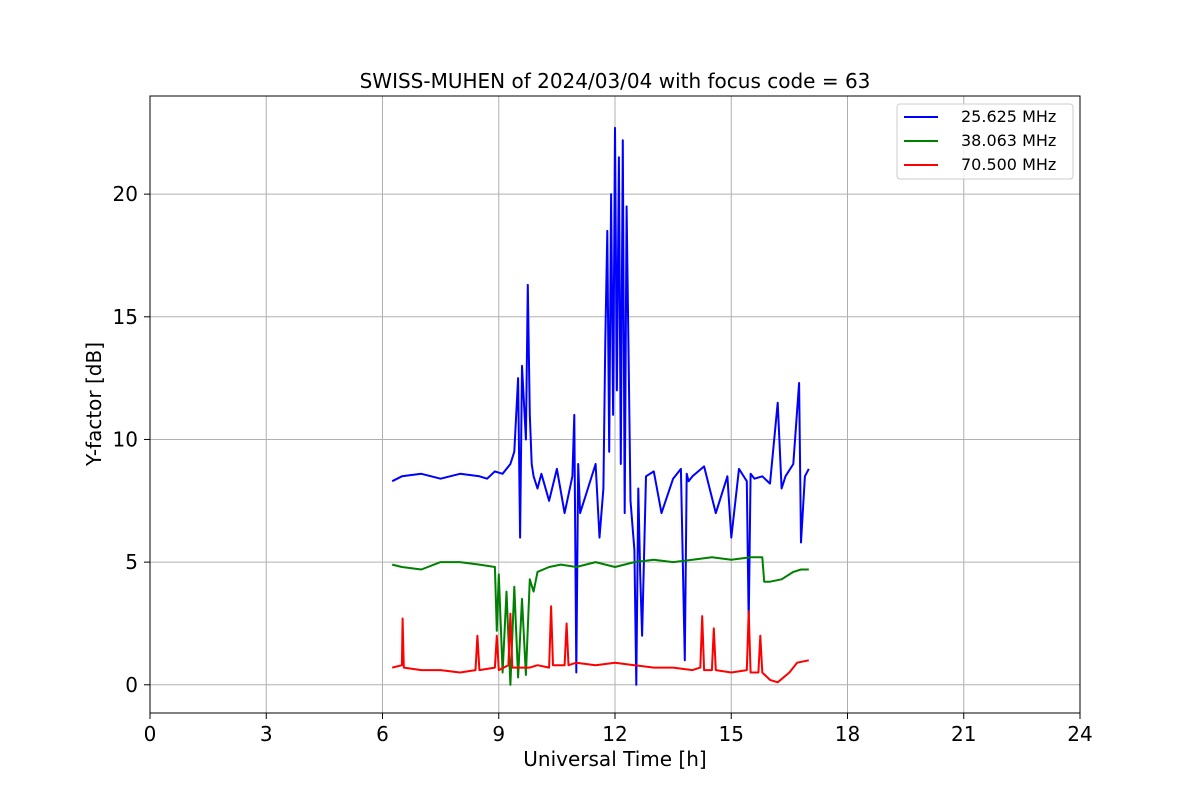  What do you see at coordinates (131, 685) in the screenshot?
I see `y-tick-label: 0` at bounding box center [131, 685].